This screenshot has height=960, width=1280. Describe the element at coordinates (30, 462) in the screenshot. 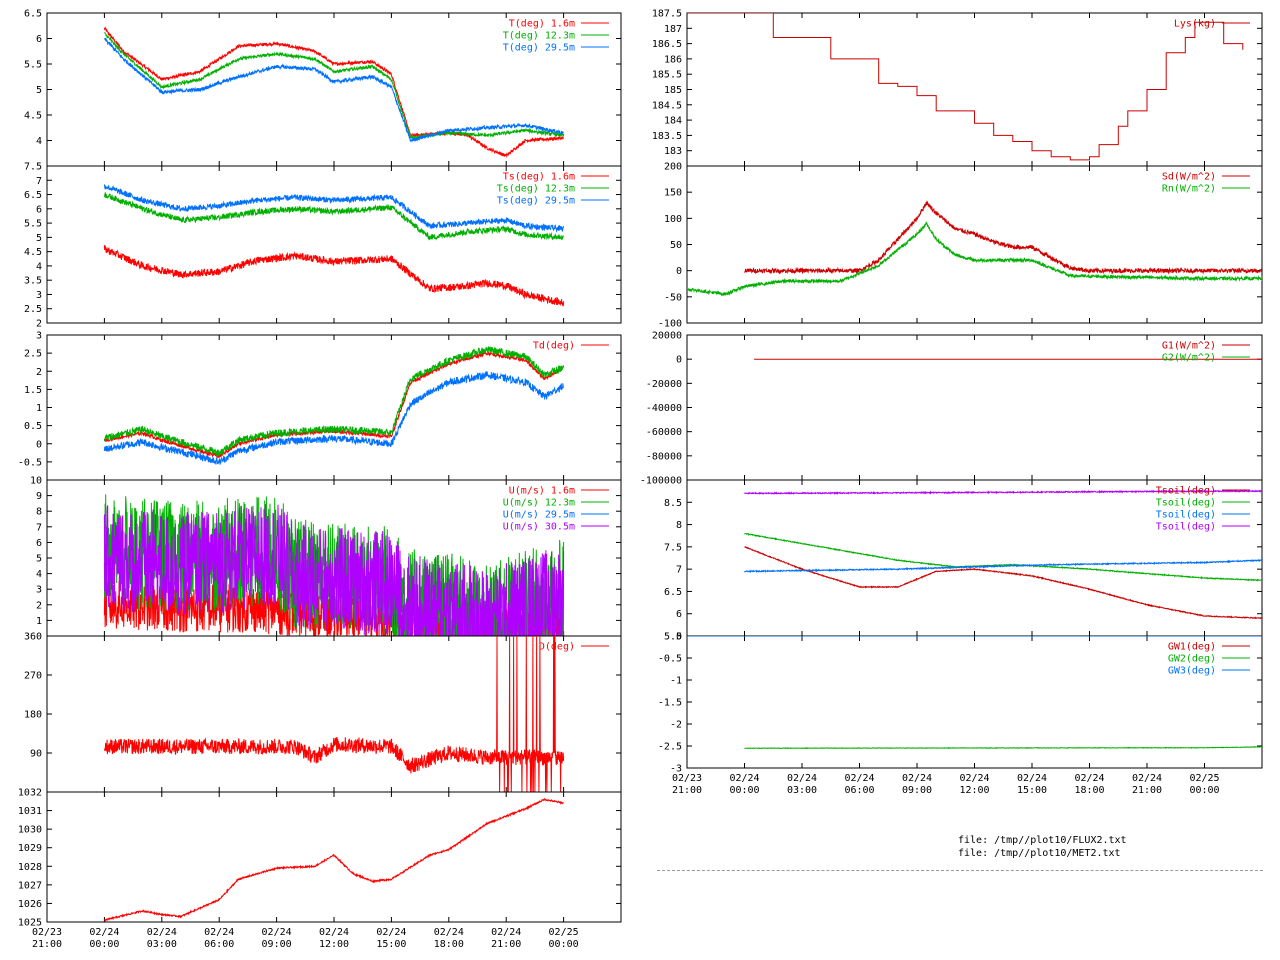

I see `y-tick-label: -0.5` at that location.